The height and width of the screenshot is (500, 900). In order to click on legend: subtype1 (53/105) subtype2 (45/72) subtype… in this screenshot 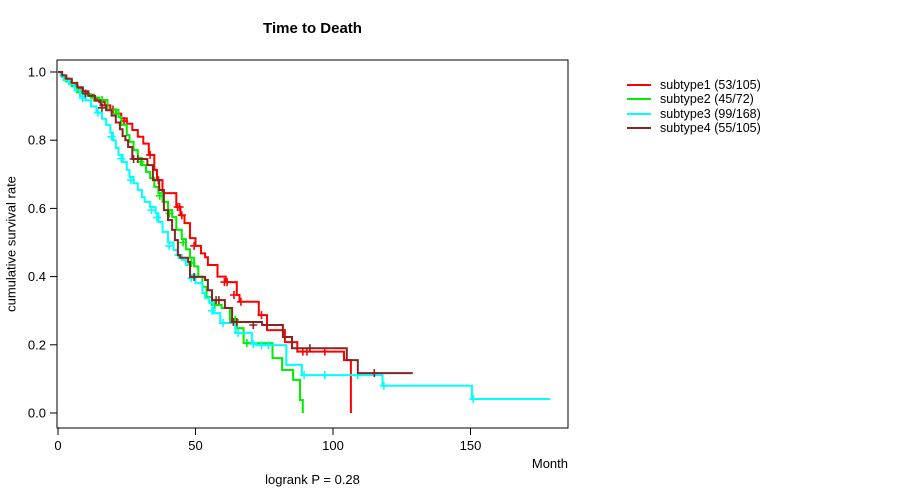, I will do `click(694, 106)`.